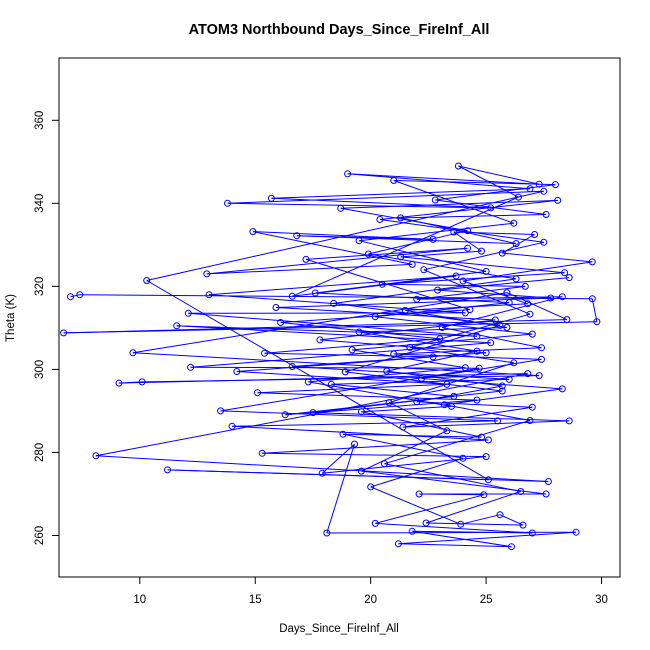  What do you see at coordinates (40, 535) in the screenshot?
I see `y-tick-label: 260` at bounding box center [40, 535].